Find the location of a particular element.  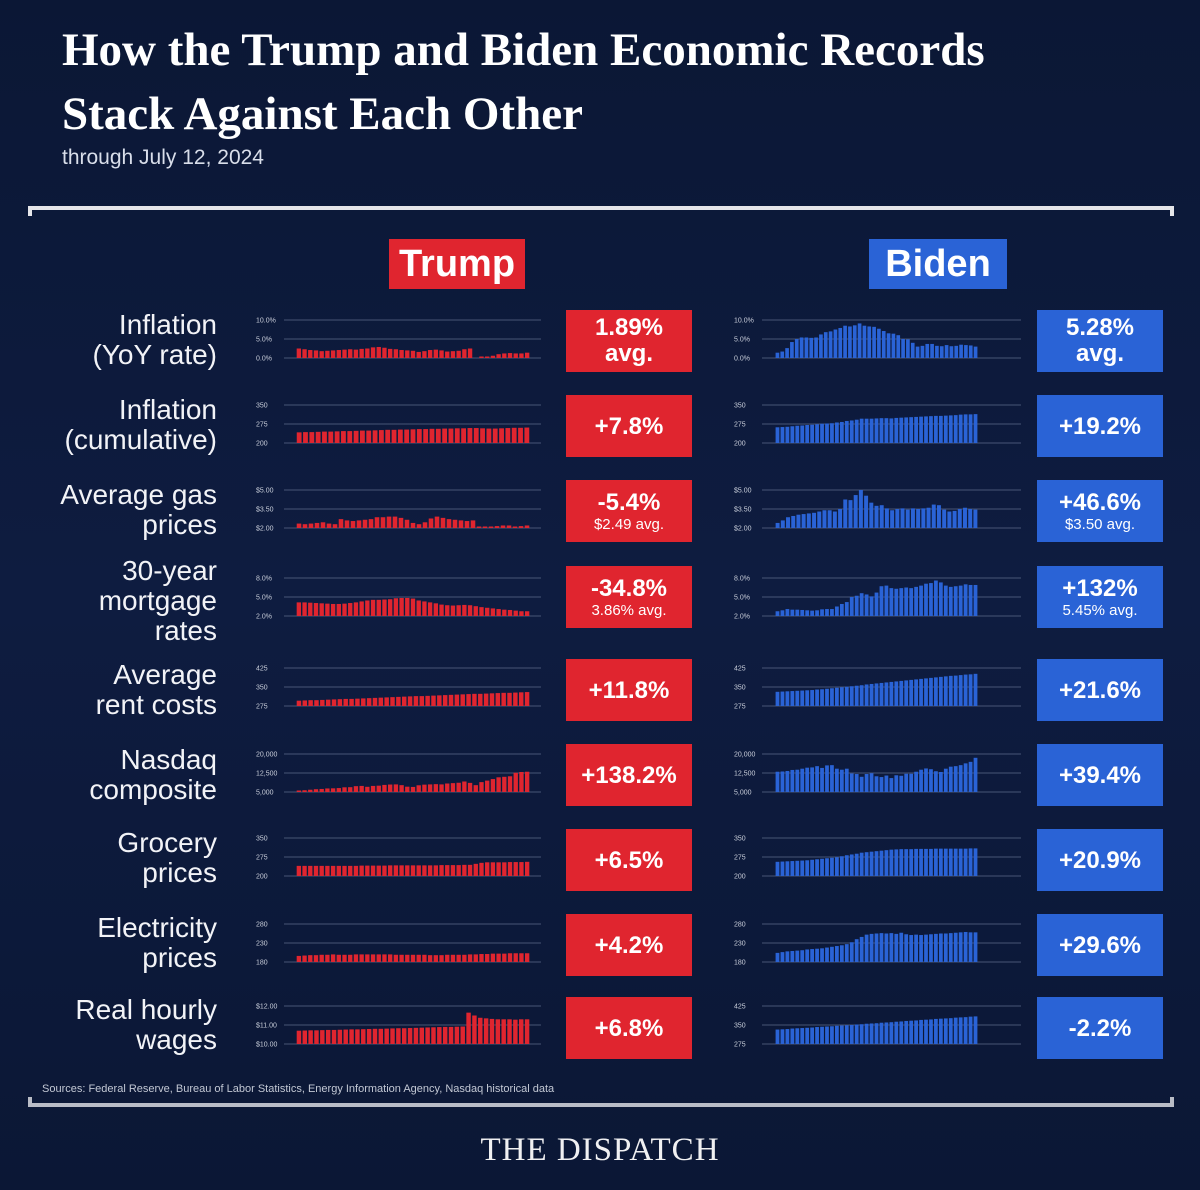

trump-value-box: -34.8% 3.86% avg. is located at coordinates (629, 597).